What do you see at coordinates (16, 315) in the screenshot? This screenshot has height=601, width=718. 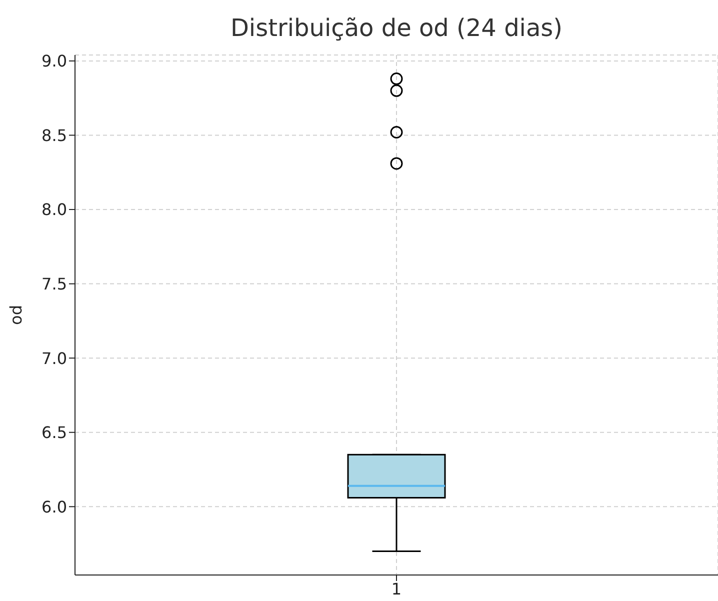 I see `y-axis-title: od` at bounding box center [16, 315].